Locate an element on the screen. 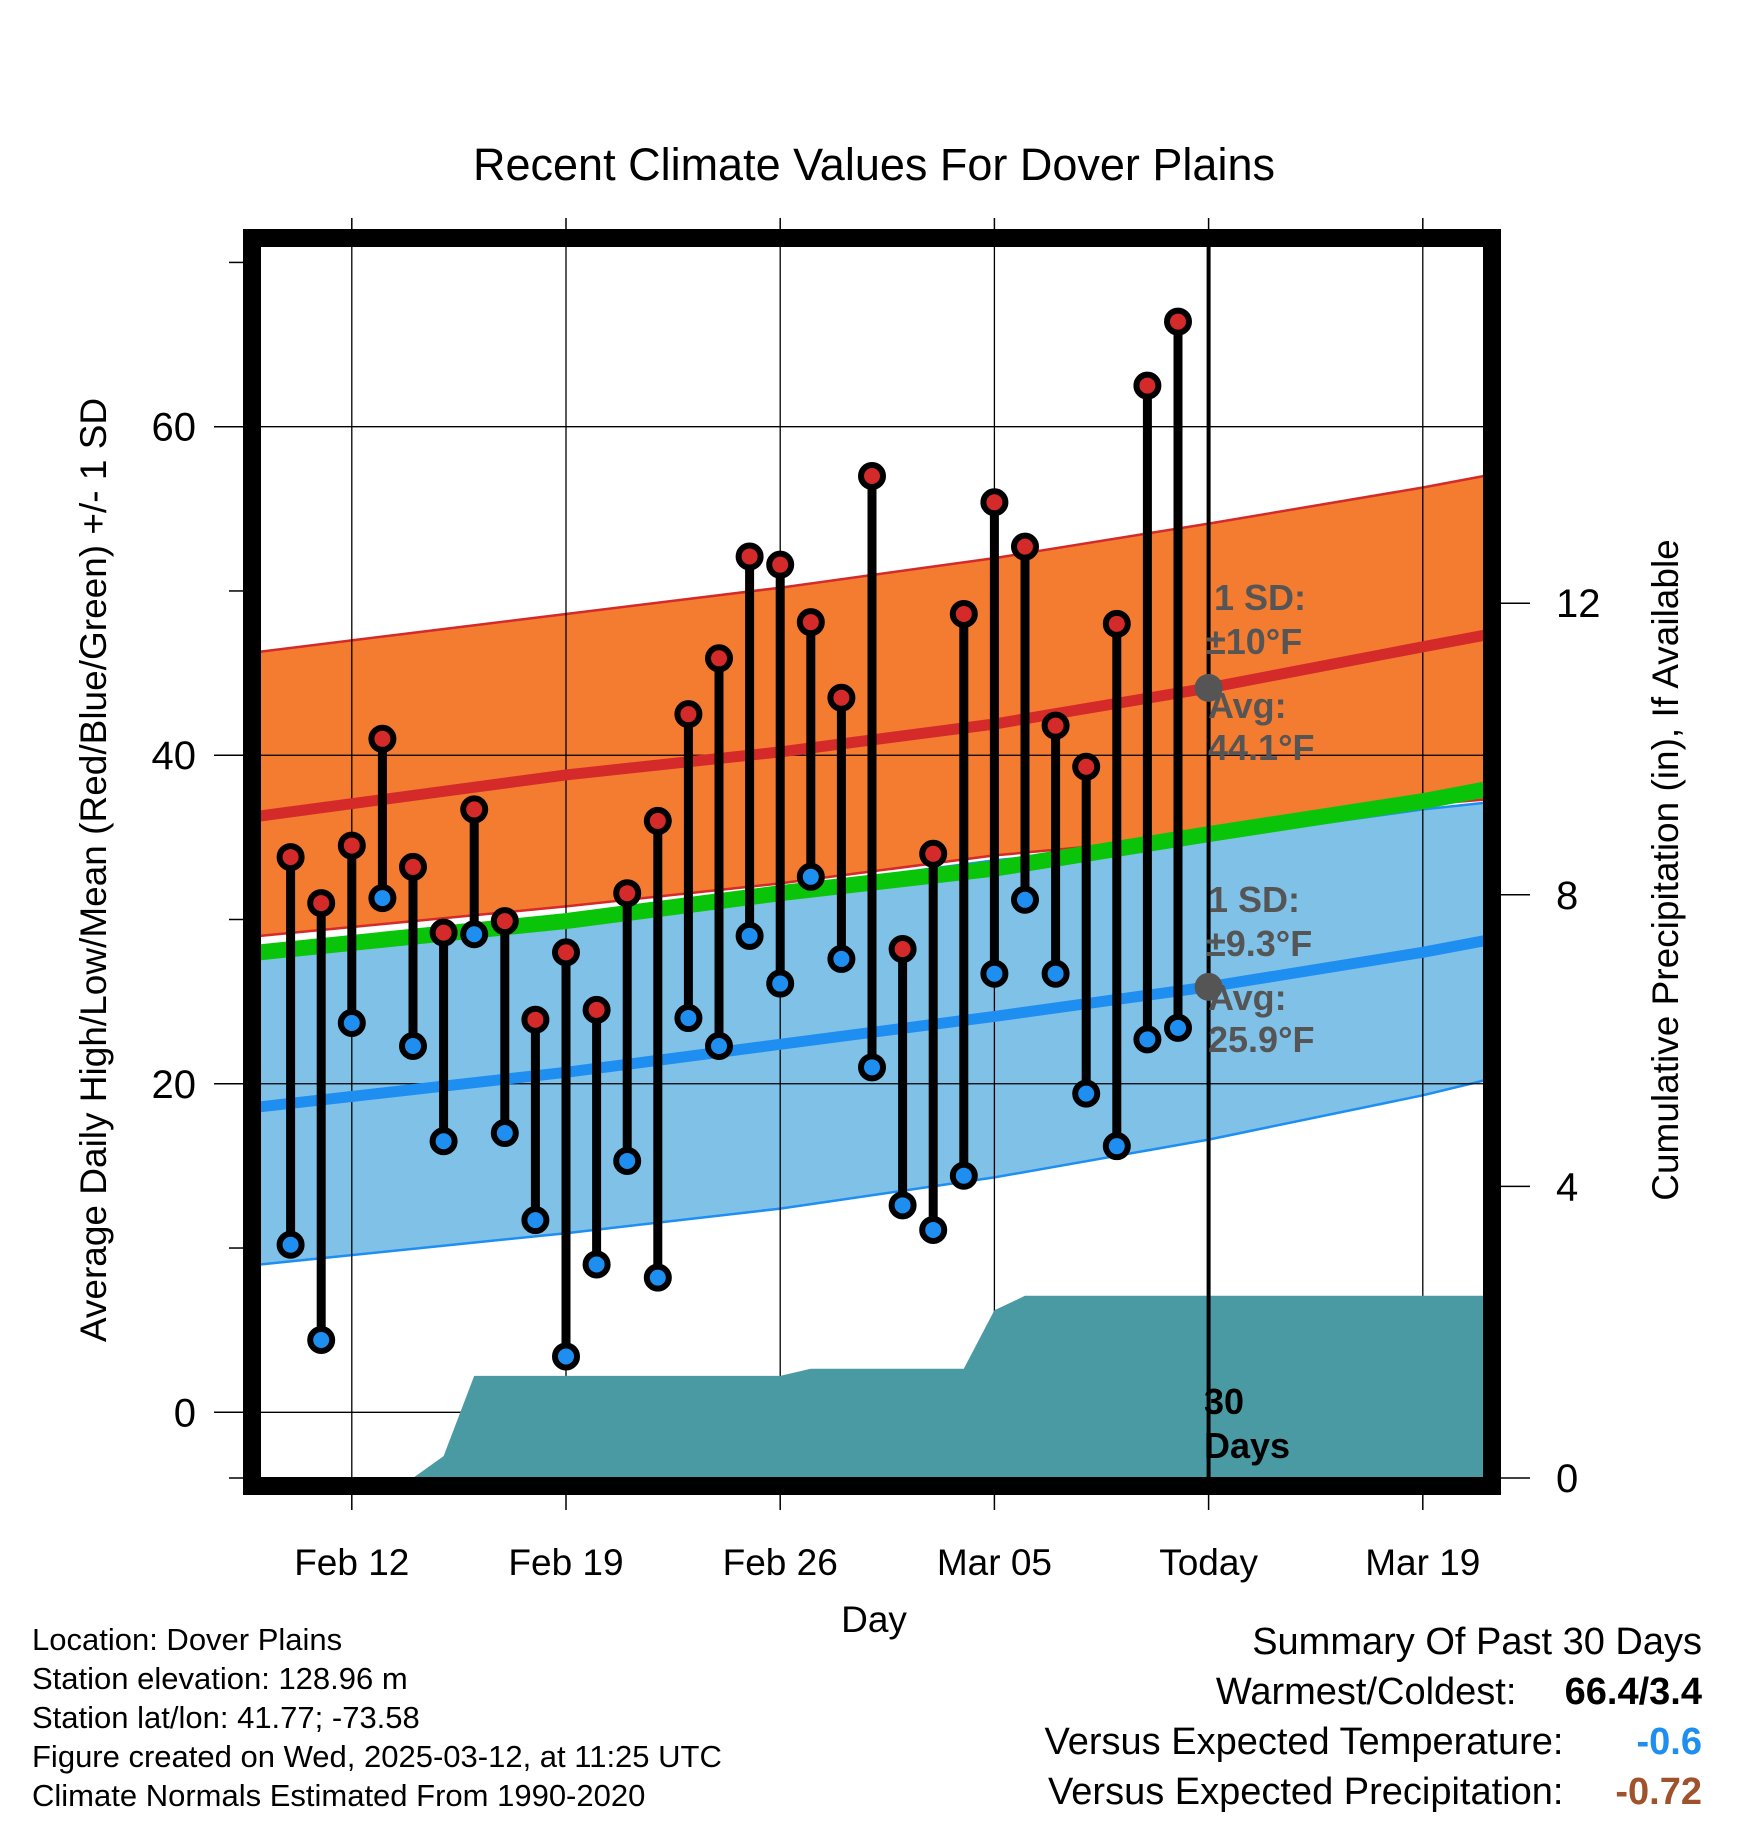  temp-departure-value: -0.6 is located at coordinates (1669, 1742).